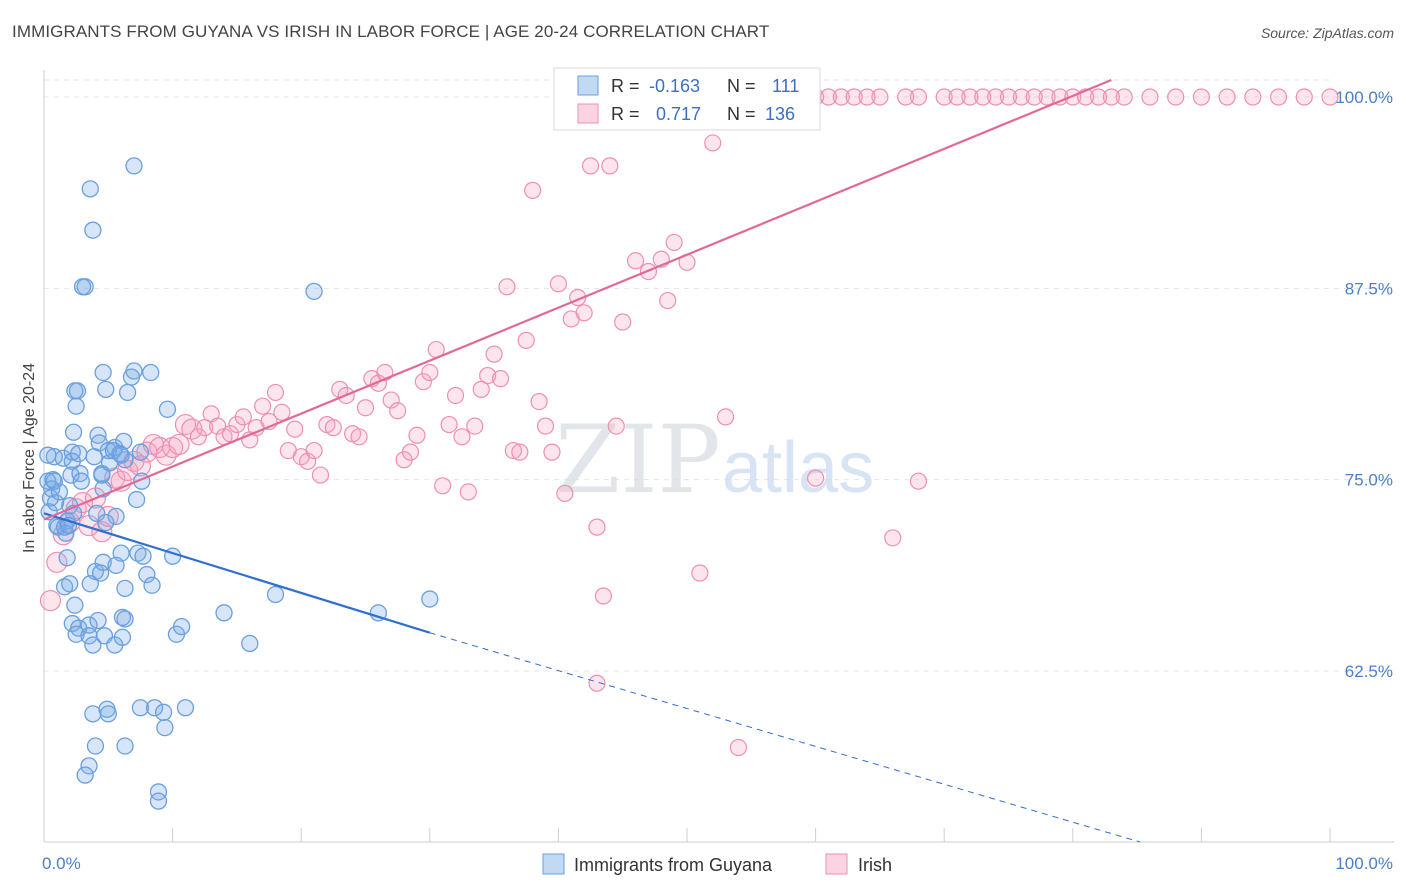 This screenshot has height=892, width=1406. Describe the element at coordinates (29, 458) in the screenshot. I see `y-axis-label: In Labor Force | Age 20-24` at that location.